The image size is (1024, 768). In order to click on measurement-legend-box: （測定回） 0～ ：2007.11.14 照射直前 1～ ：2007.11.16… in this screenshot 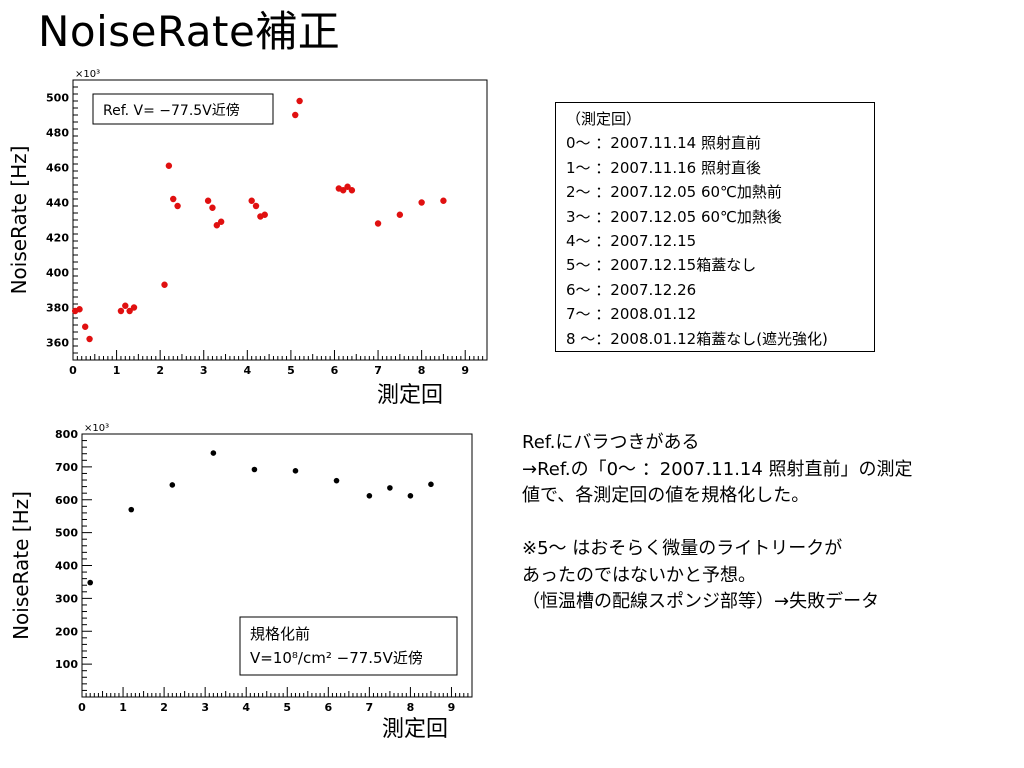, I will do `click(715, 227)`.